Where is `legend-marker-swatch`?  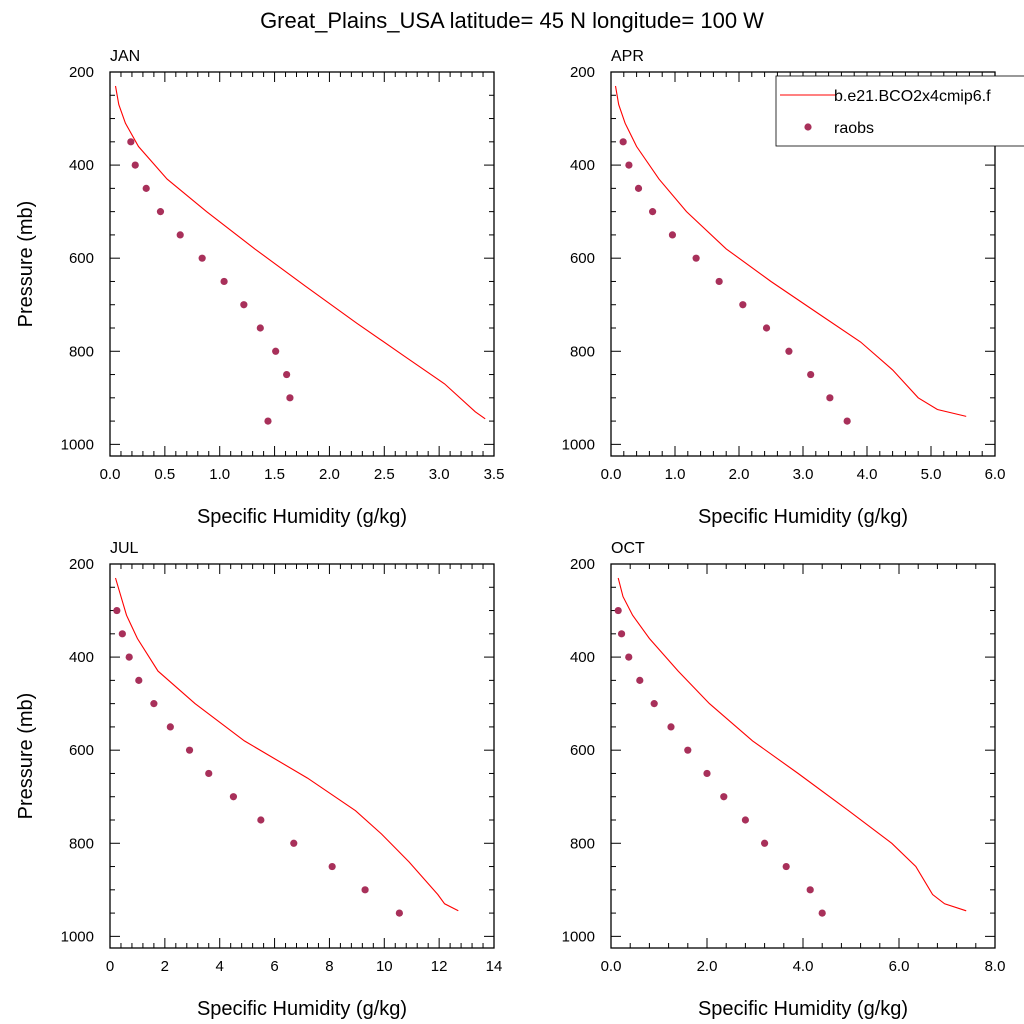
legend-marker-swatch is located at coordinates (808, 127).